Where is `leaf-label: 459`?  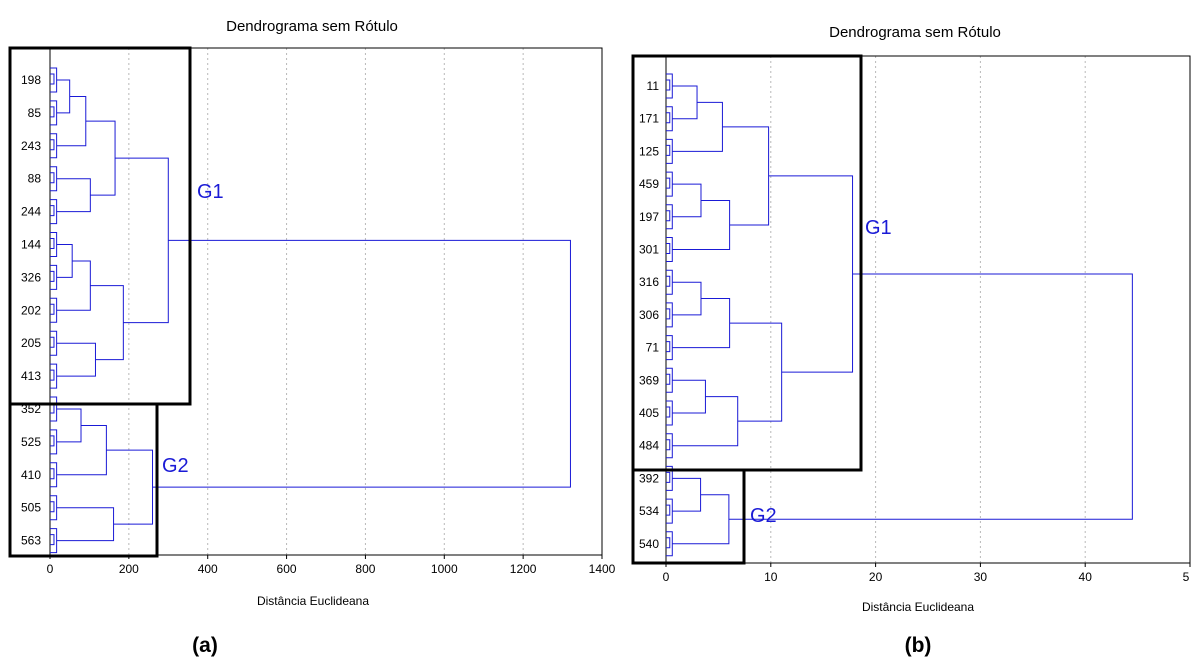 leaf-label: 459 is located at coordinates (649, 184).